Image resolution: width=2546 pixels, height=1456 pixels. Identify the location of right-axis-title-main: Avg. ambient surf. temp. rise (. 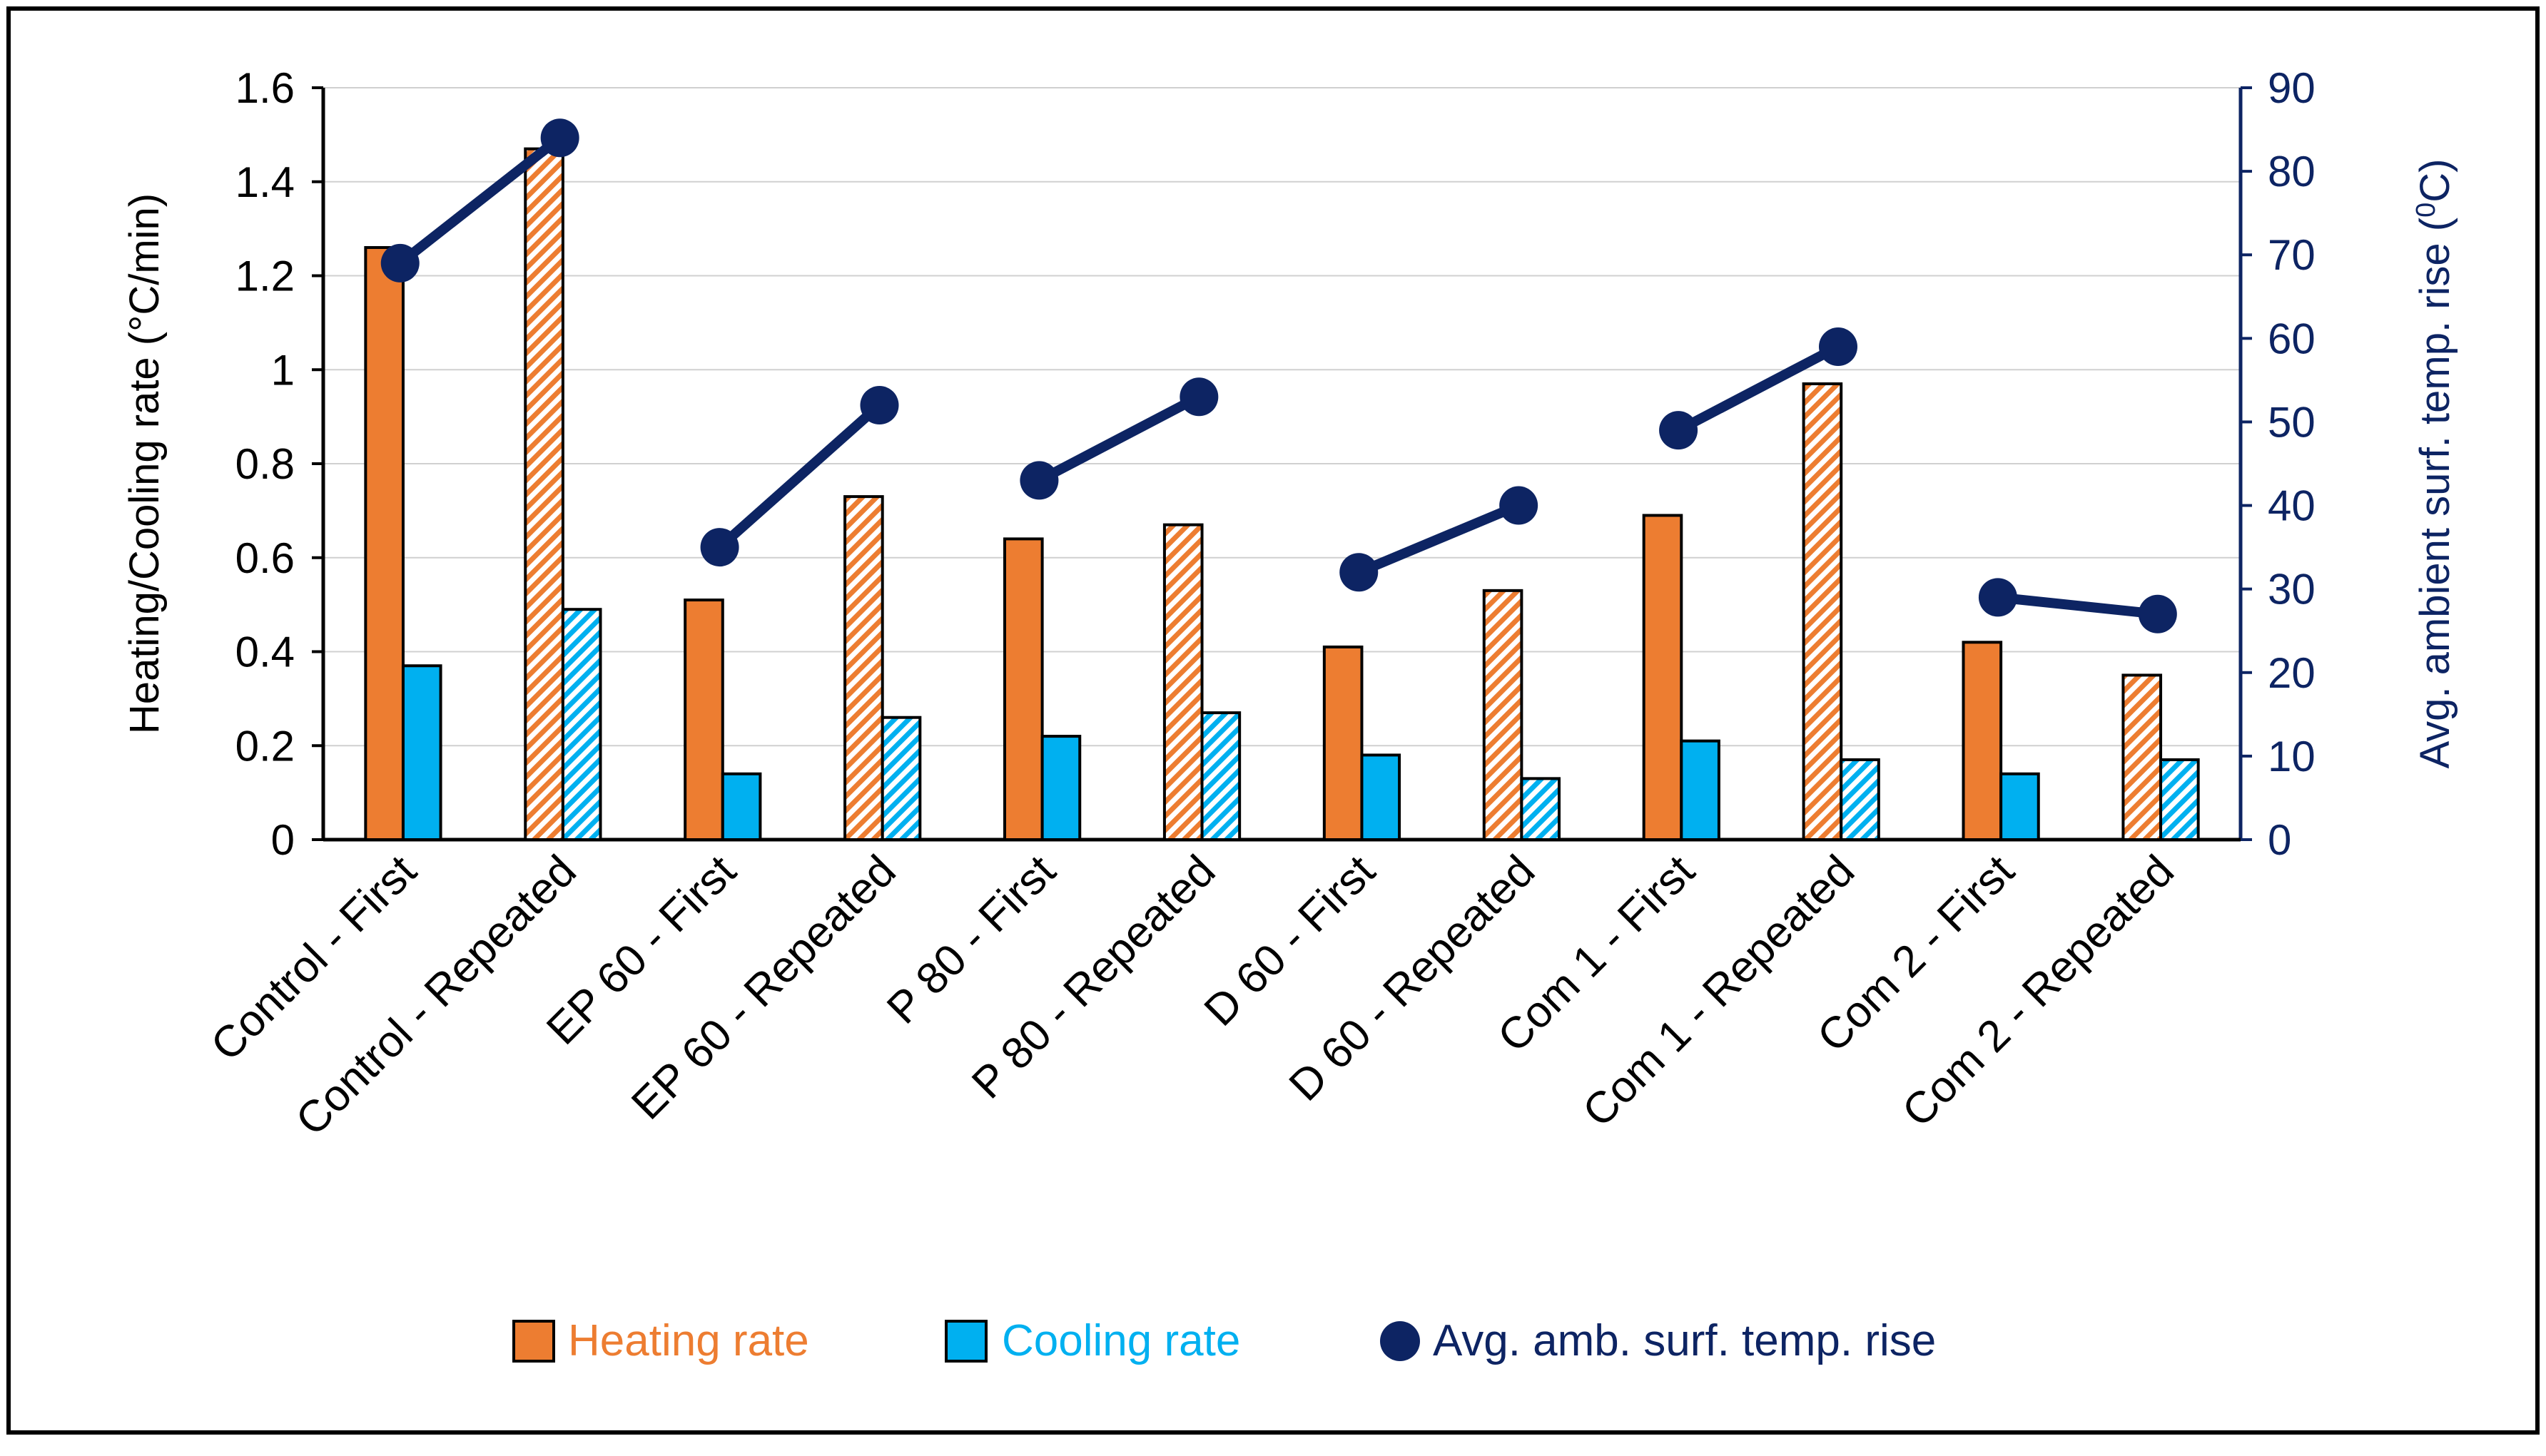
(2435, 493).